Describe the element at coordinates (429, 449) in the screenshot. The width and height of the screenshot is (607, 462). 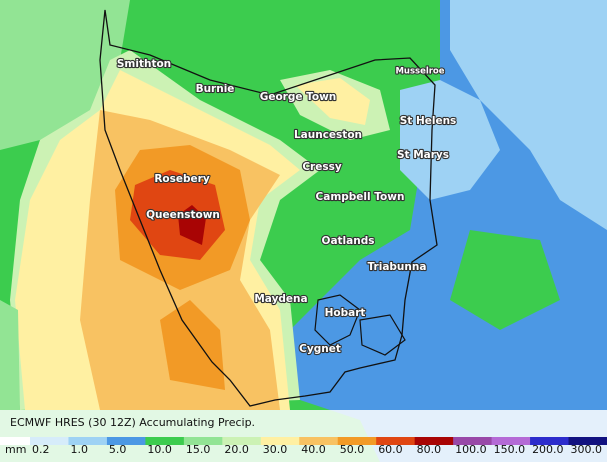
I see `legend-label: 80.0` at that location.